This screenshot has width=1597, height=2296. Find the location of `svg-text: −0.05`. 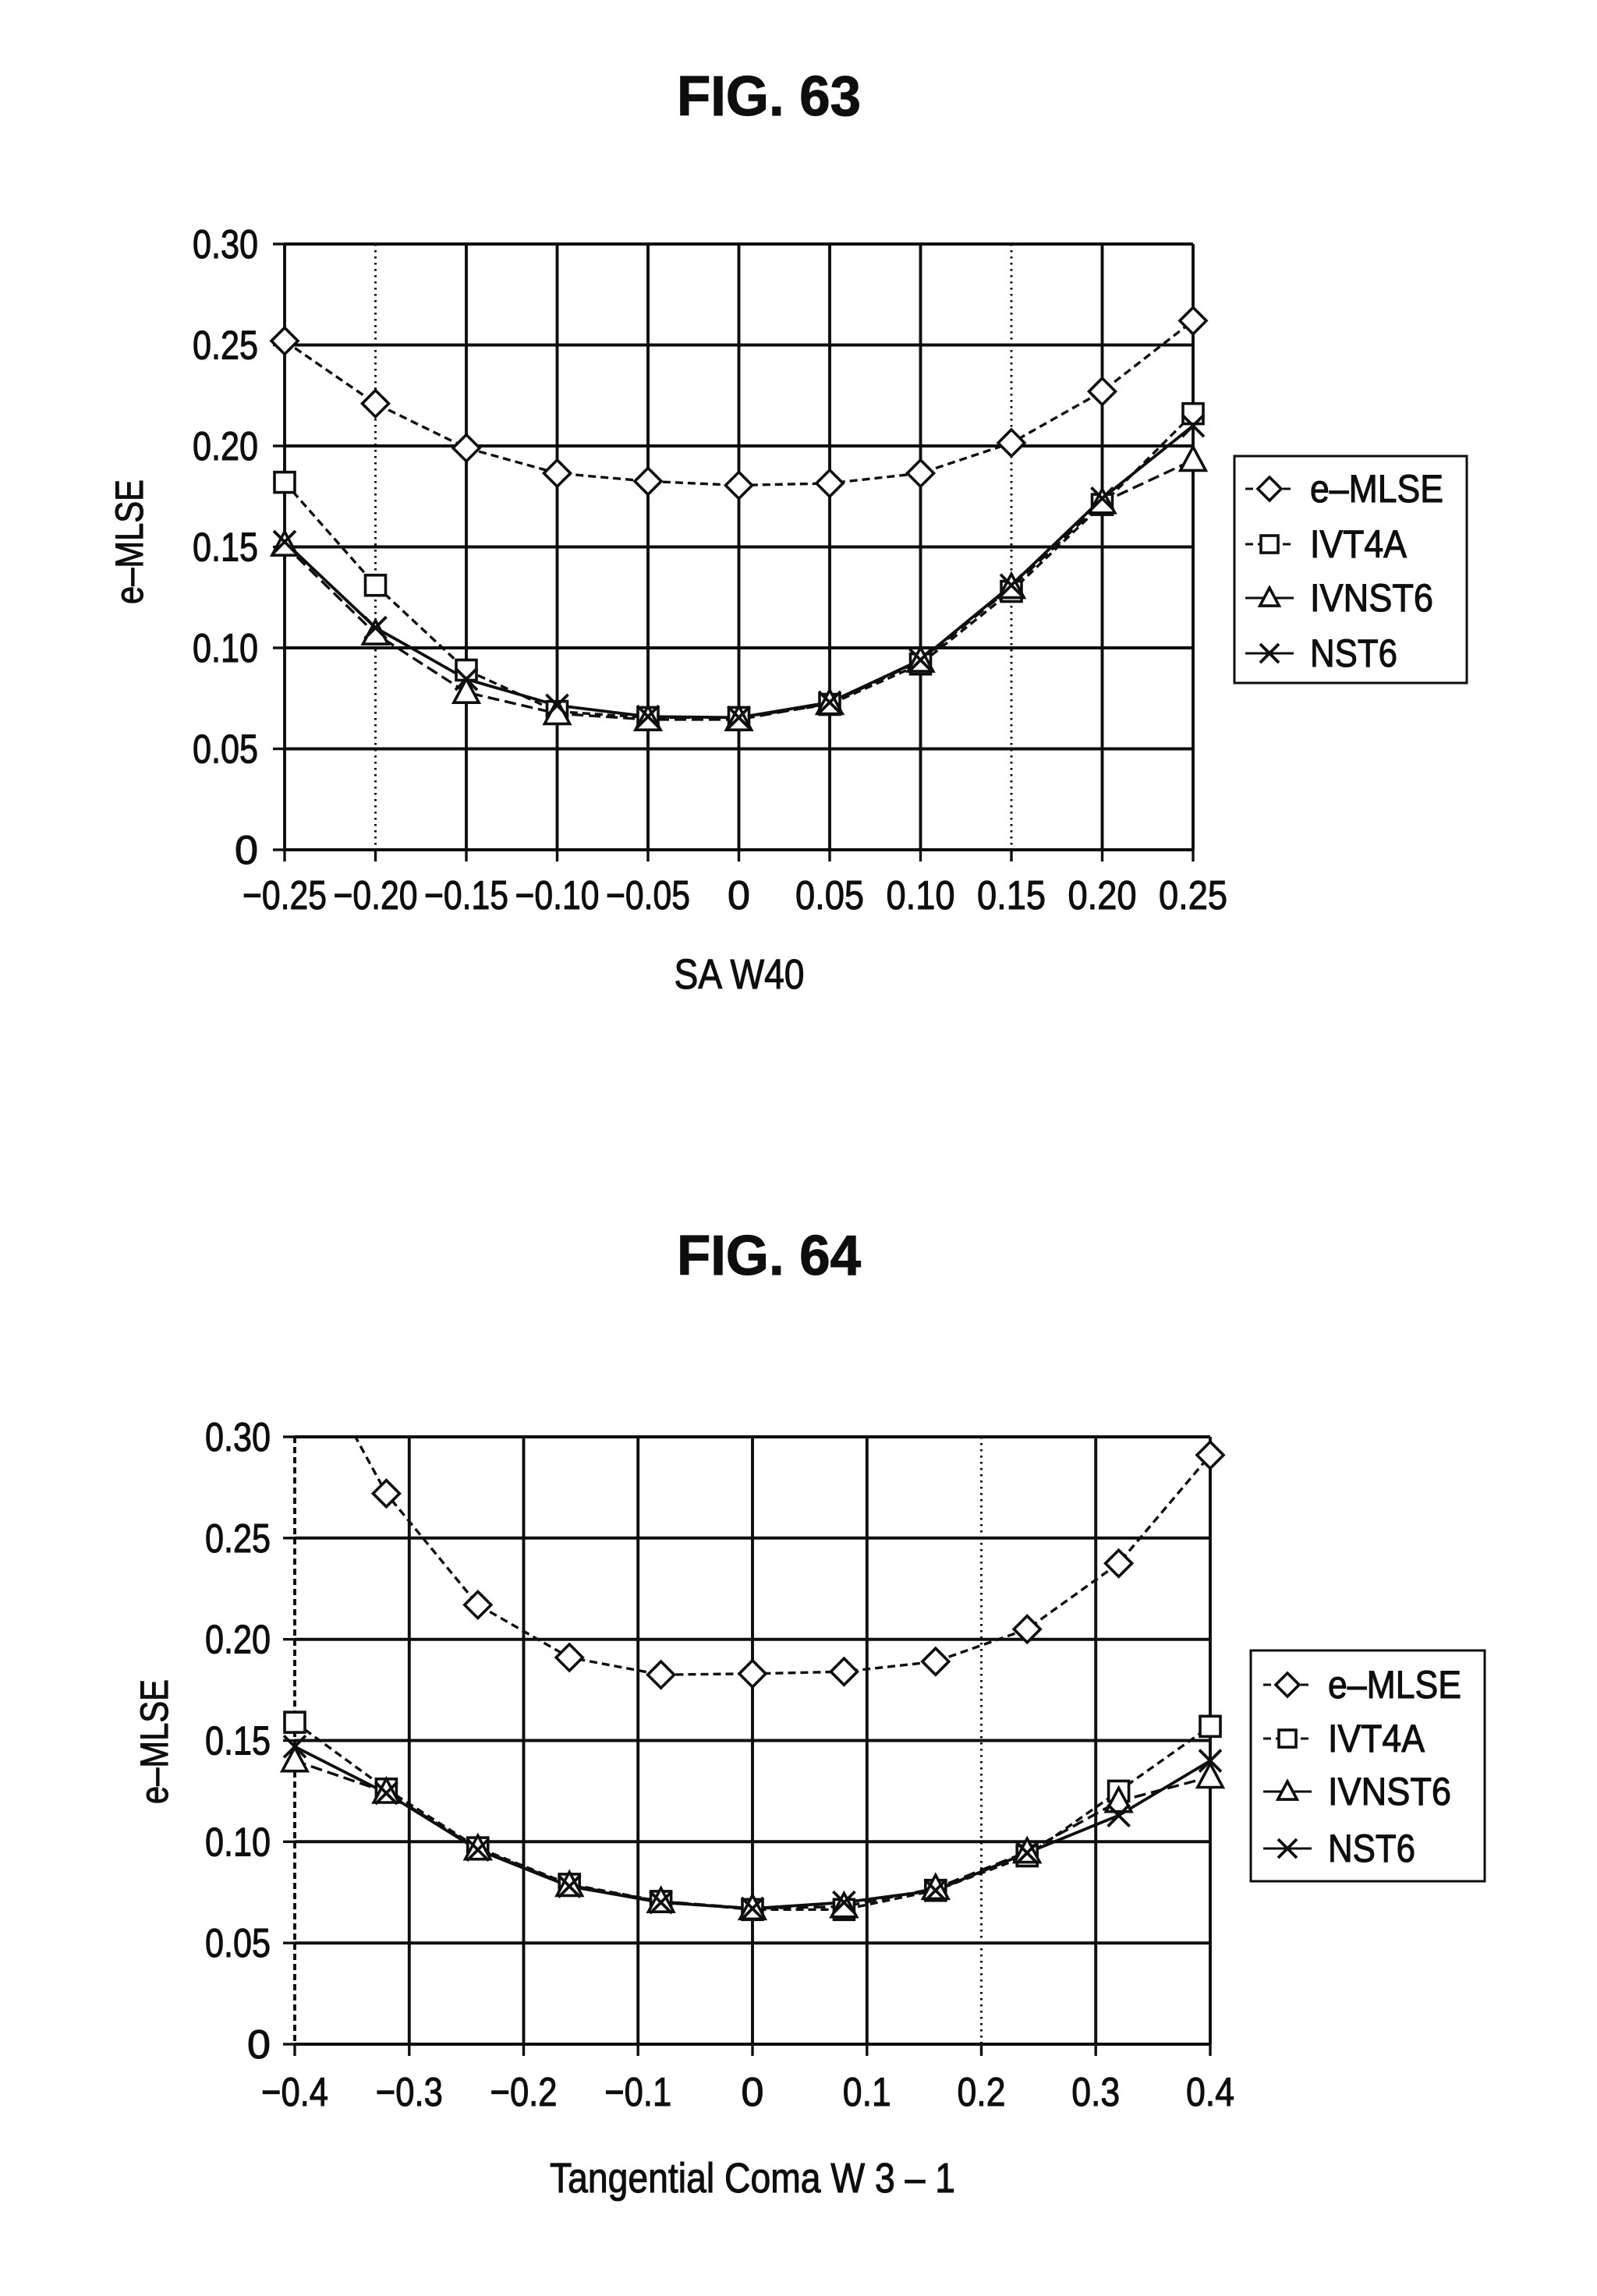

svg-text: −0.05 is located at coordinates (648, 895).